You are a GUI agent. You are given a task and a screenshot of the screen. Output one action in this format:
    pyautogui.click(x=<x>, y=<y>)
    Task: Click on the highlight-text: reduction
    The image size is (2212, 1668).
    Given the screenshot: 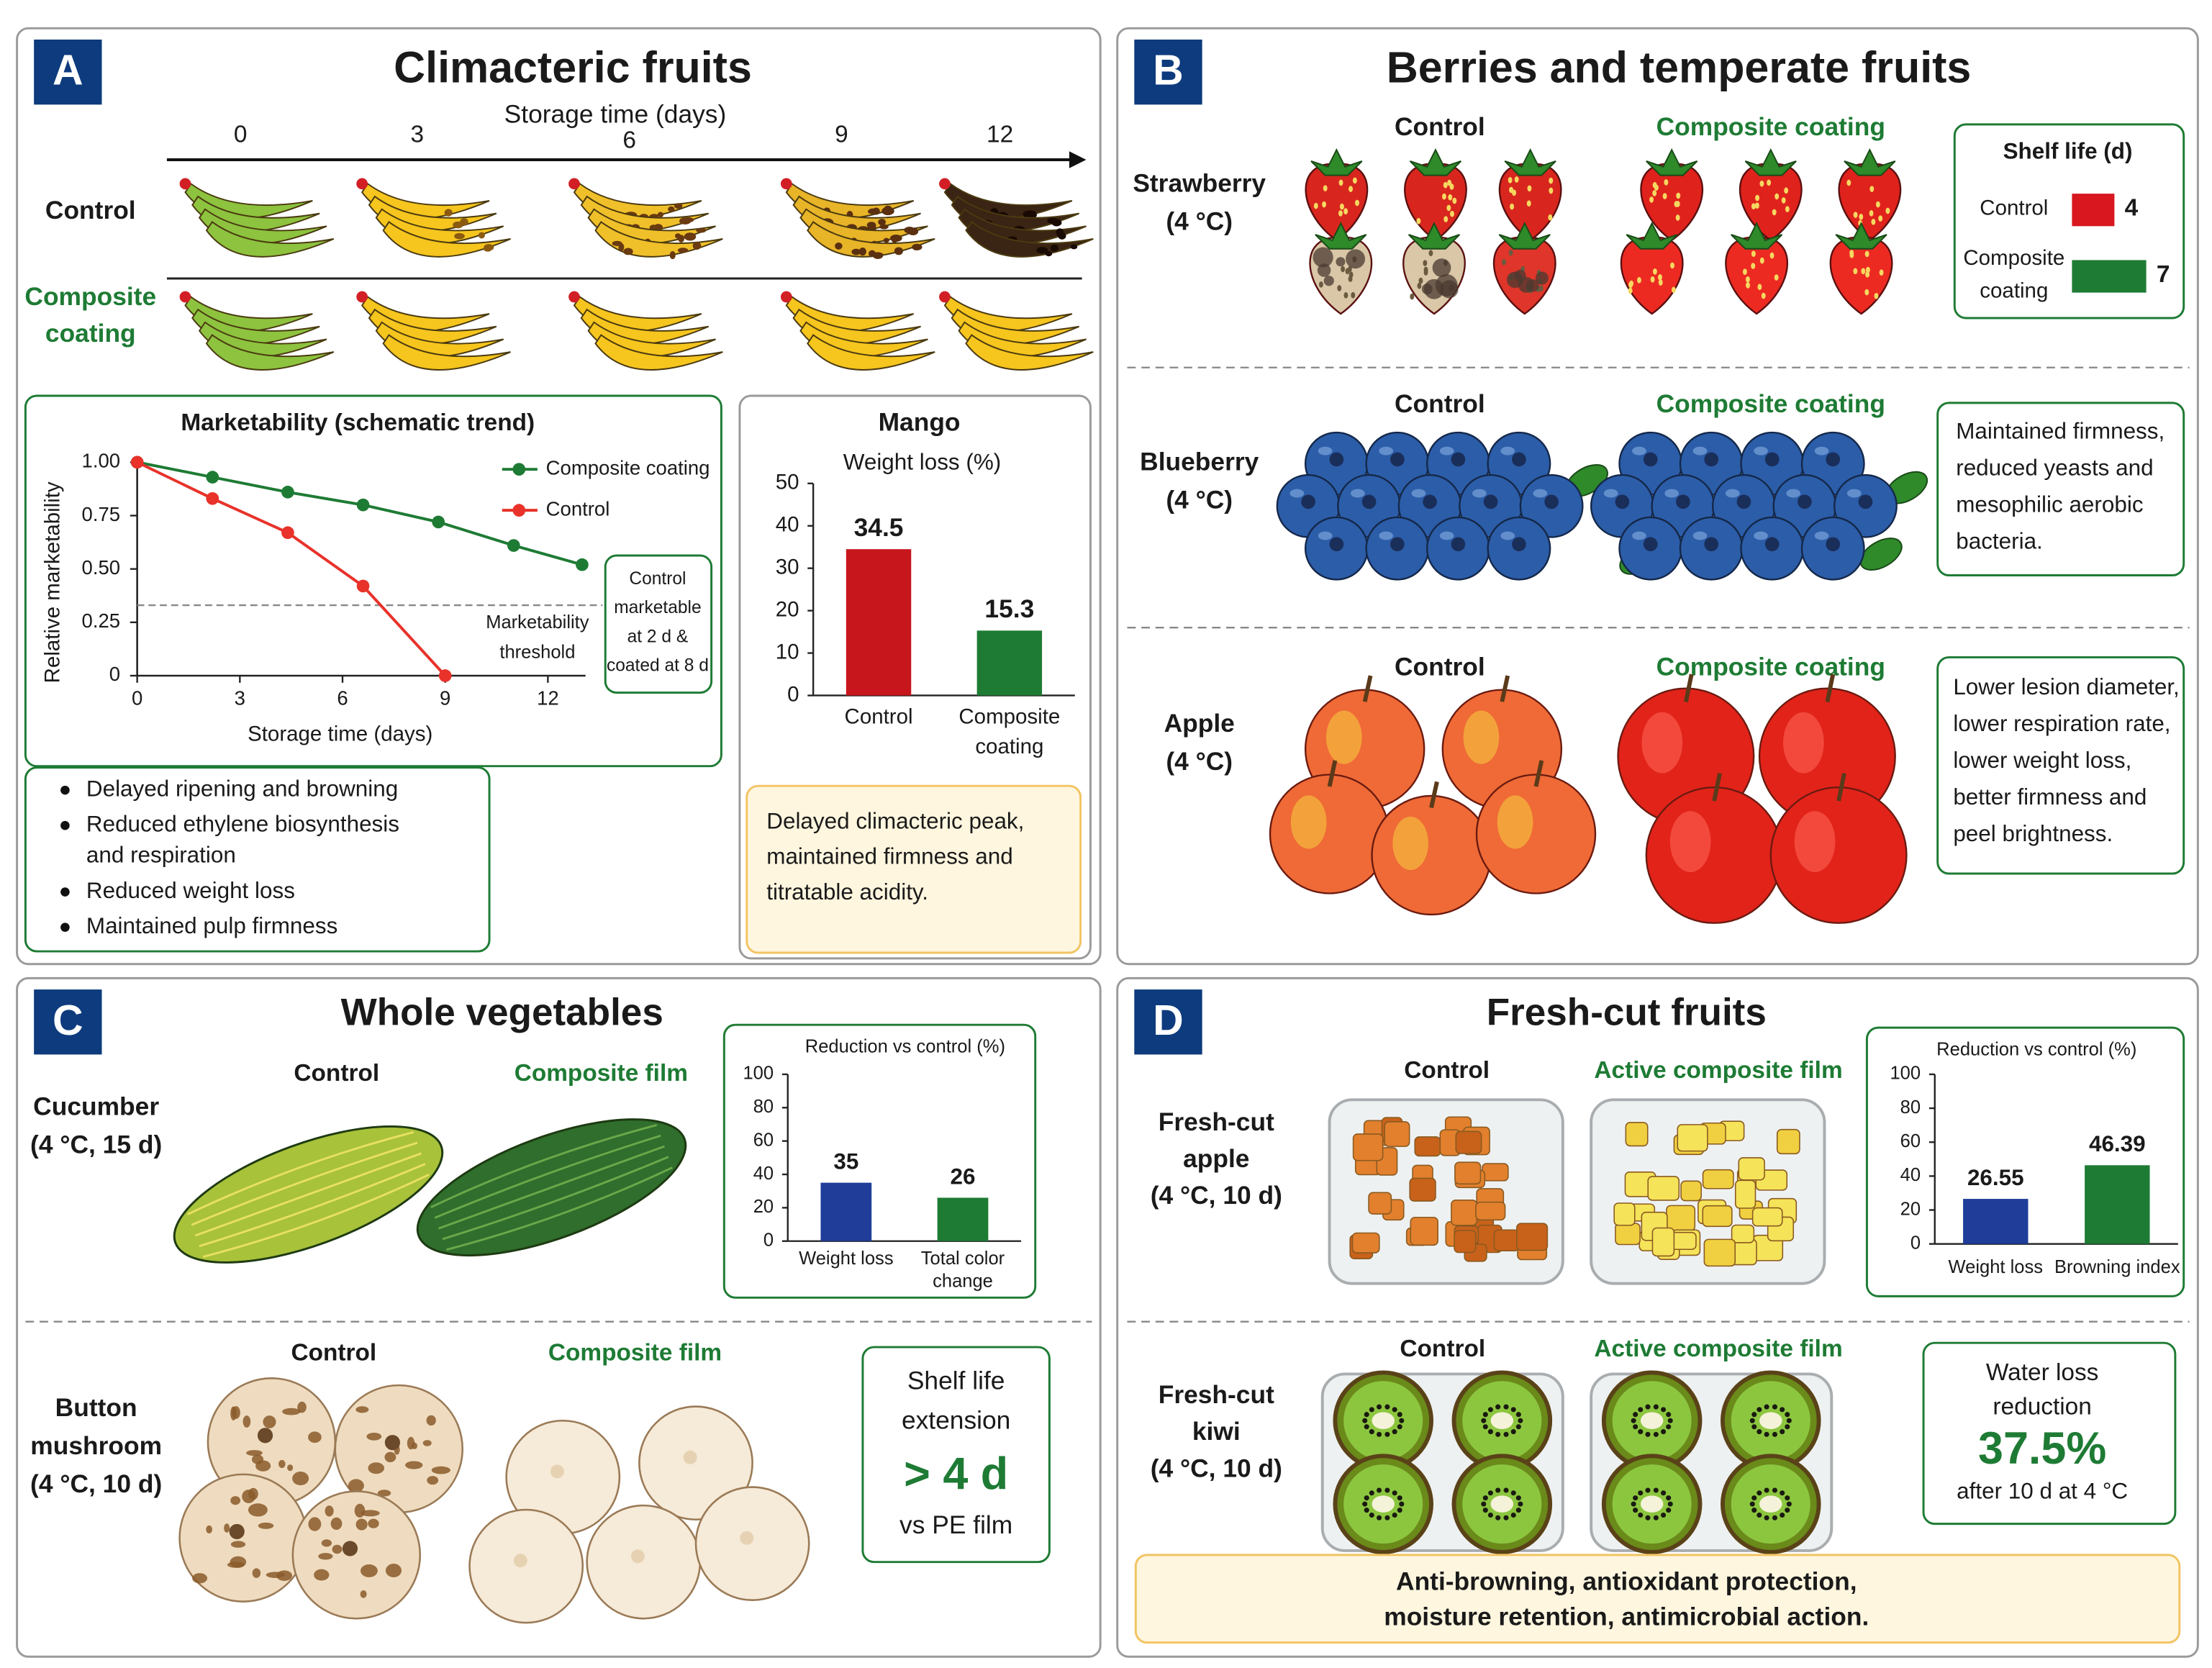 What is the action you would take?
    pyautogui.click(x=2042, y=1406)
    